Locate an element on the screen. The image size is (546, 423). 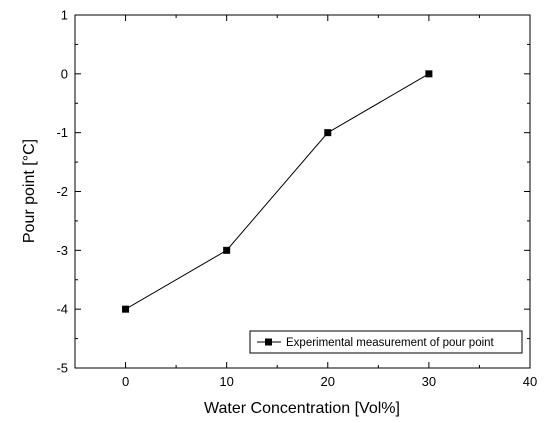
x-tick-label: 40 is located at coordinates (530, 381).